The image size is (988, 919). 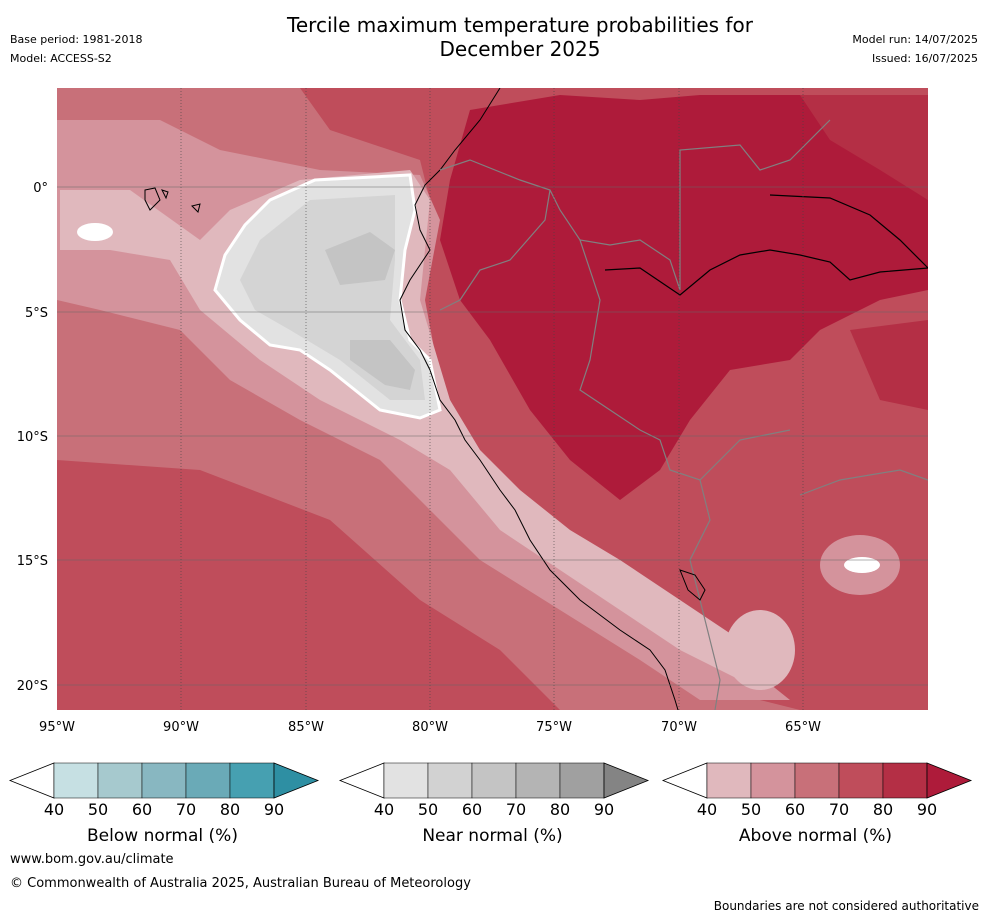 What do you see at coordinates (40, 188) in the screenshot?
I see `y-tick-label: 0°` at bounding box center [40, 188].